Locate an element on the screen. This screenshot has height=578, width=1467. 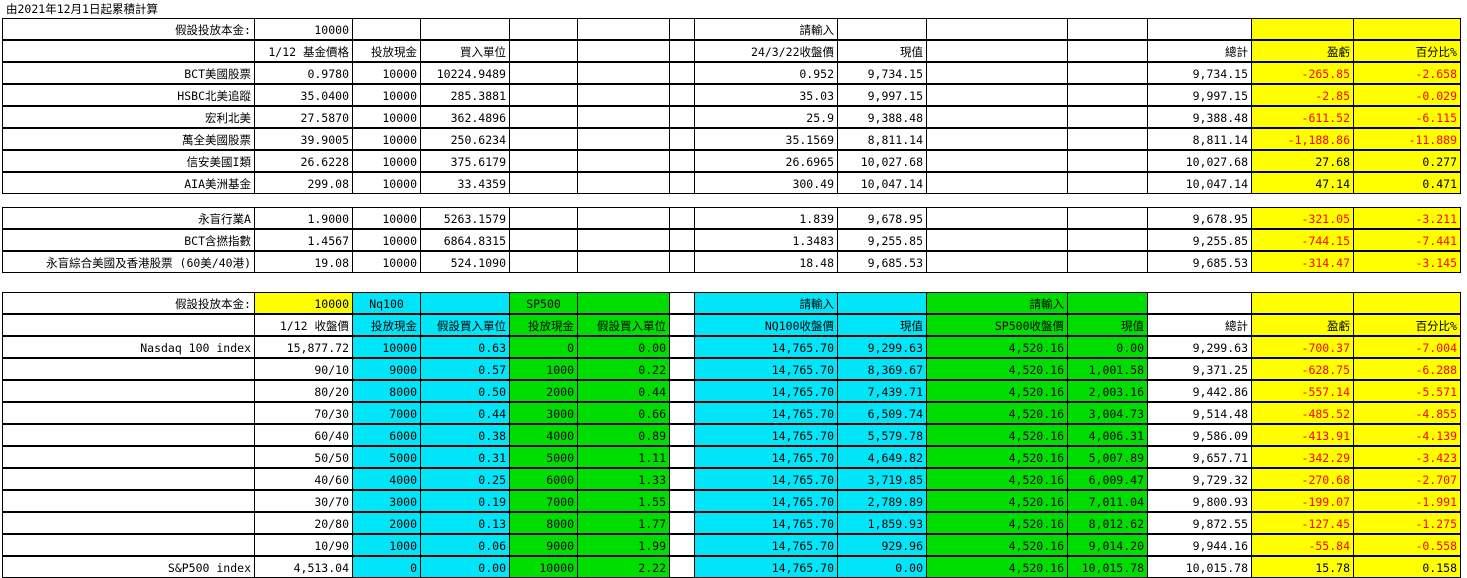
nq-value: 9,299.63 is located at coordinates (882, 347).